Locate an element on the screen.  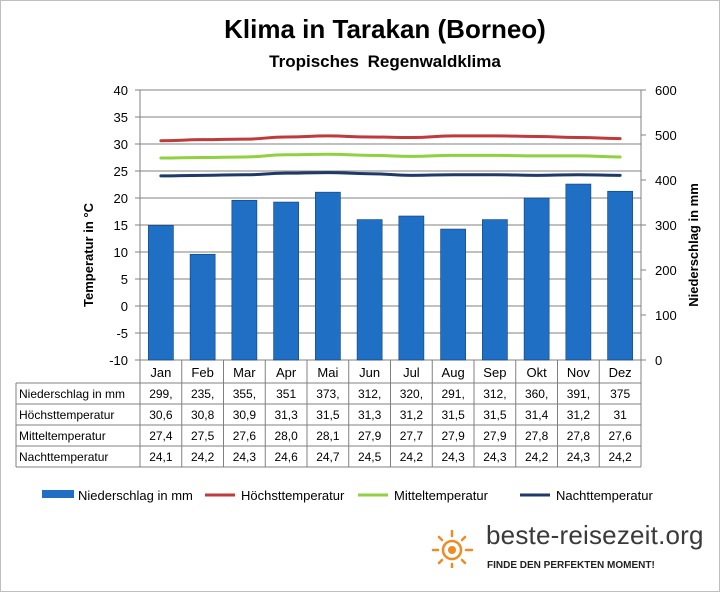
x-tick-label: Apr is located at coordinates (286, 372).